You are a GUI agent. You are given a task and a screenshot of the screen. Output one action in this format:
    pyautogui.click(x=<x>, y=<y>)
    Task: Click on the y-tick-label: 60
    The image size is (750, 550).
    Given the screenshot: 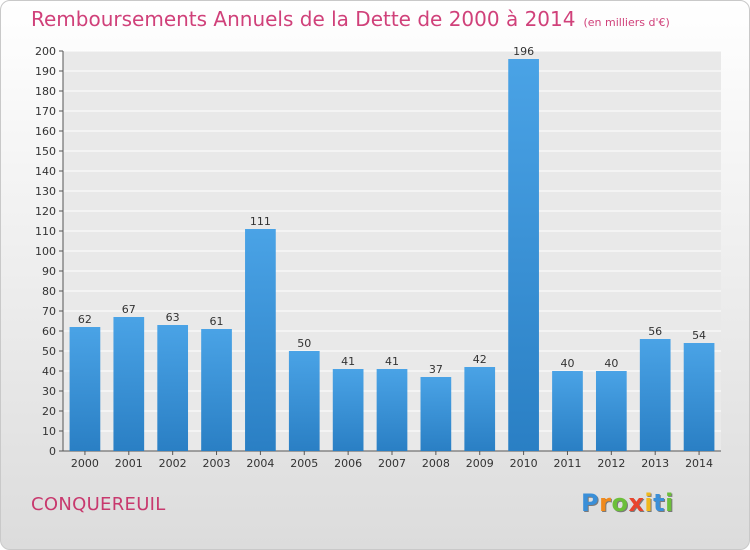 What is the action you would take?
    pyautogui.click(x=49, y=331)
    